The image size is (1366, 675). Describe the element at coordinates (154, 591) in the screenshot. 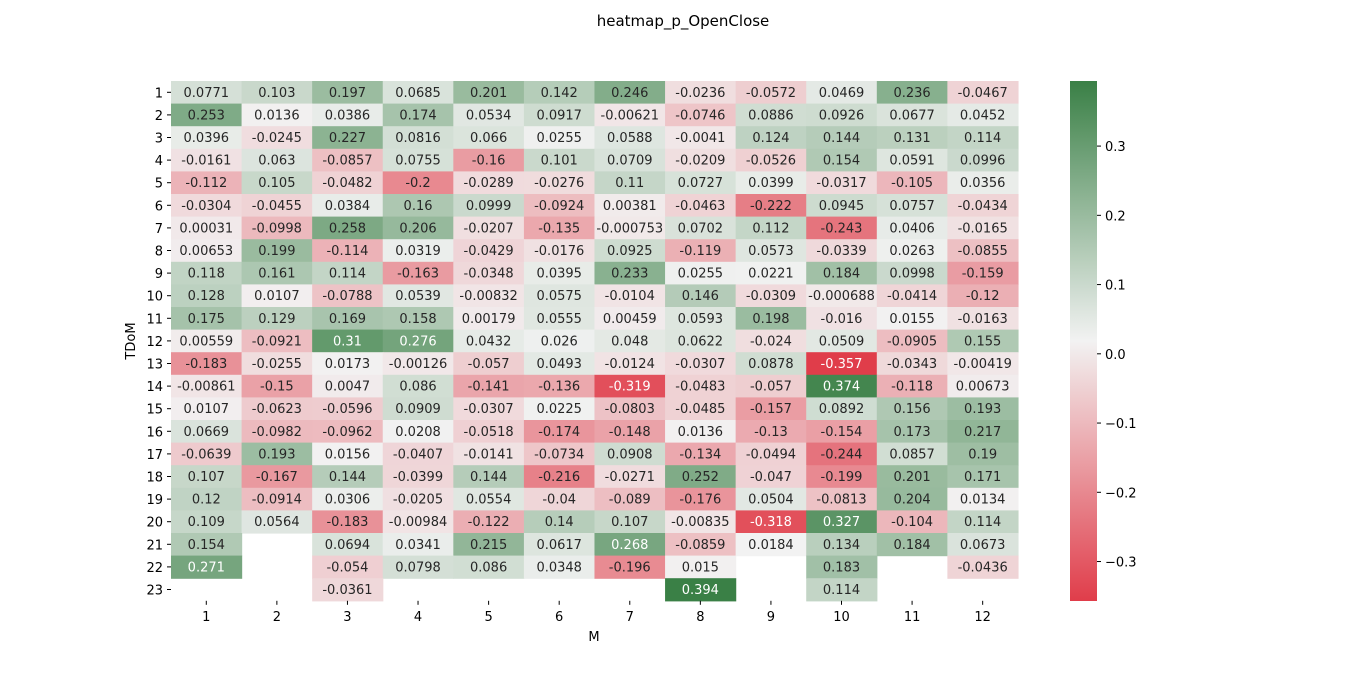

I see `y-tick-label: 23` at that location.